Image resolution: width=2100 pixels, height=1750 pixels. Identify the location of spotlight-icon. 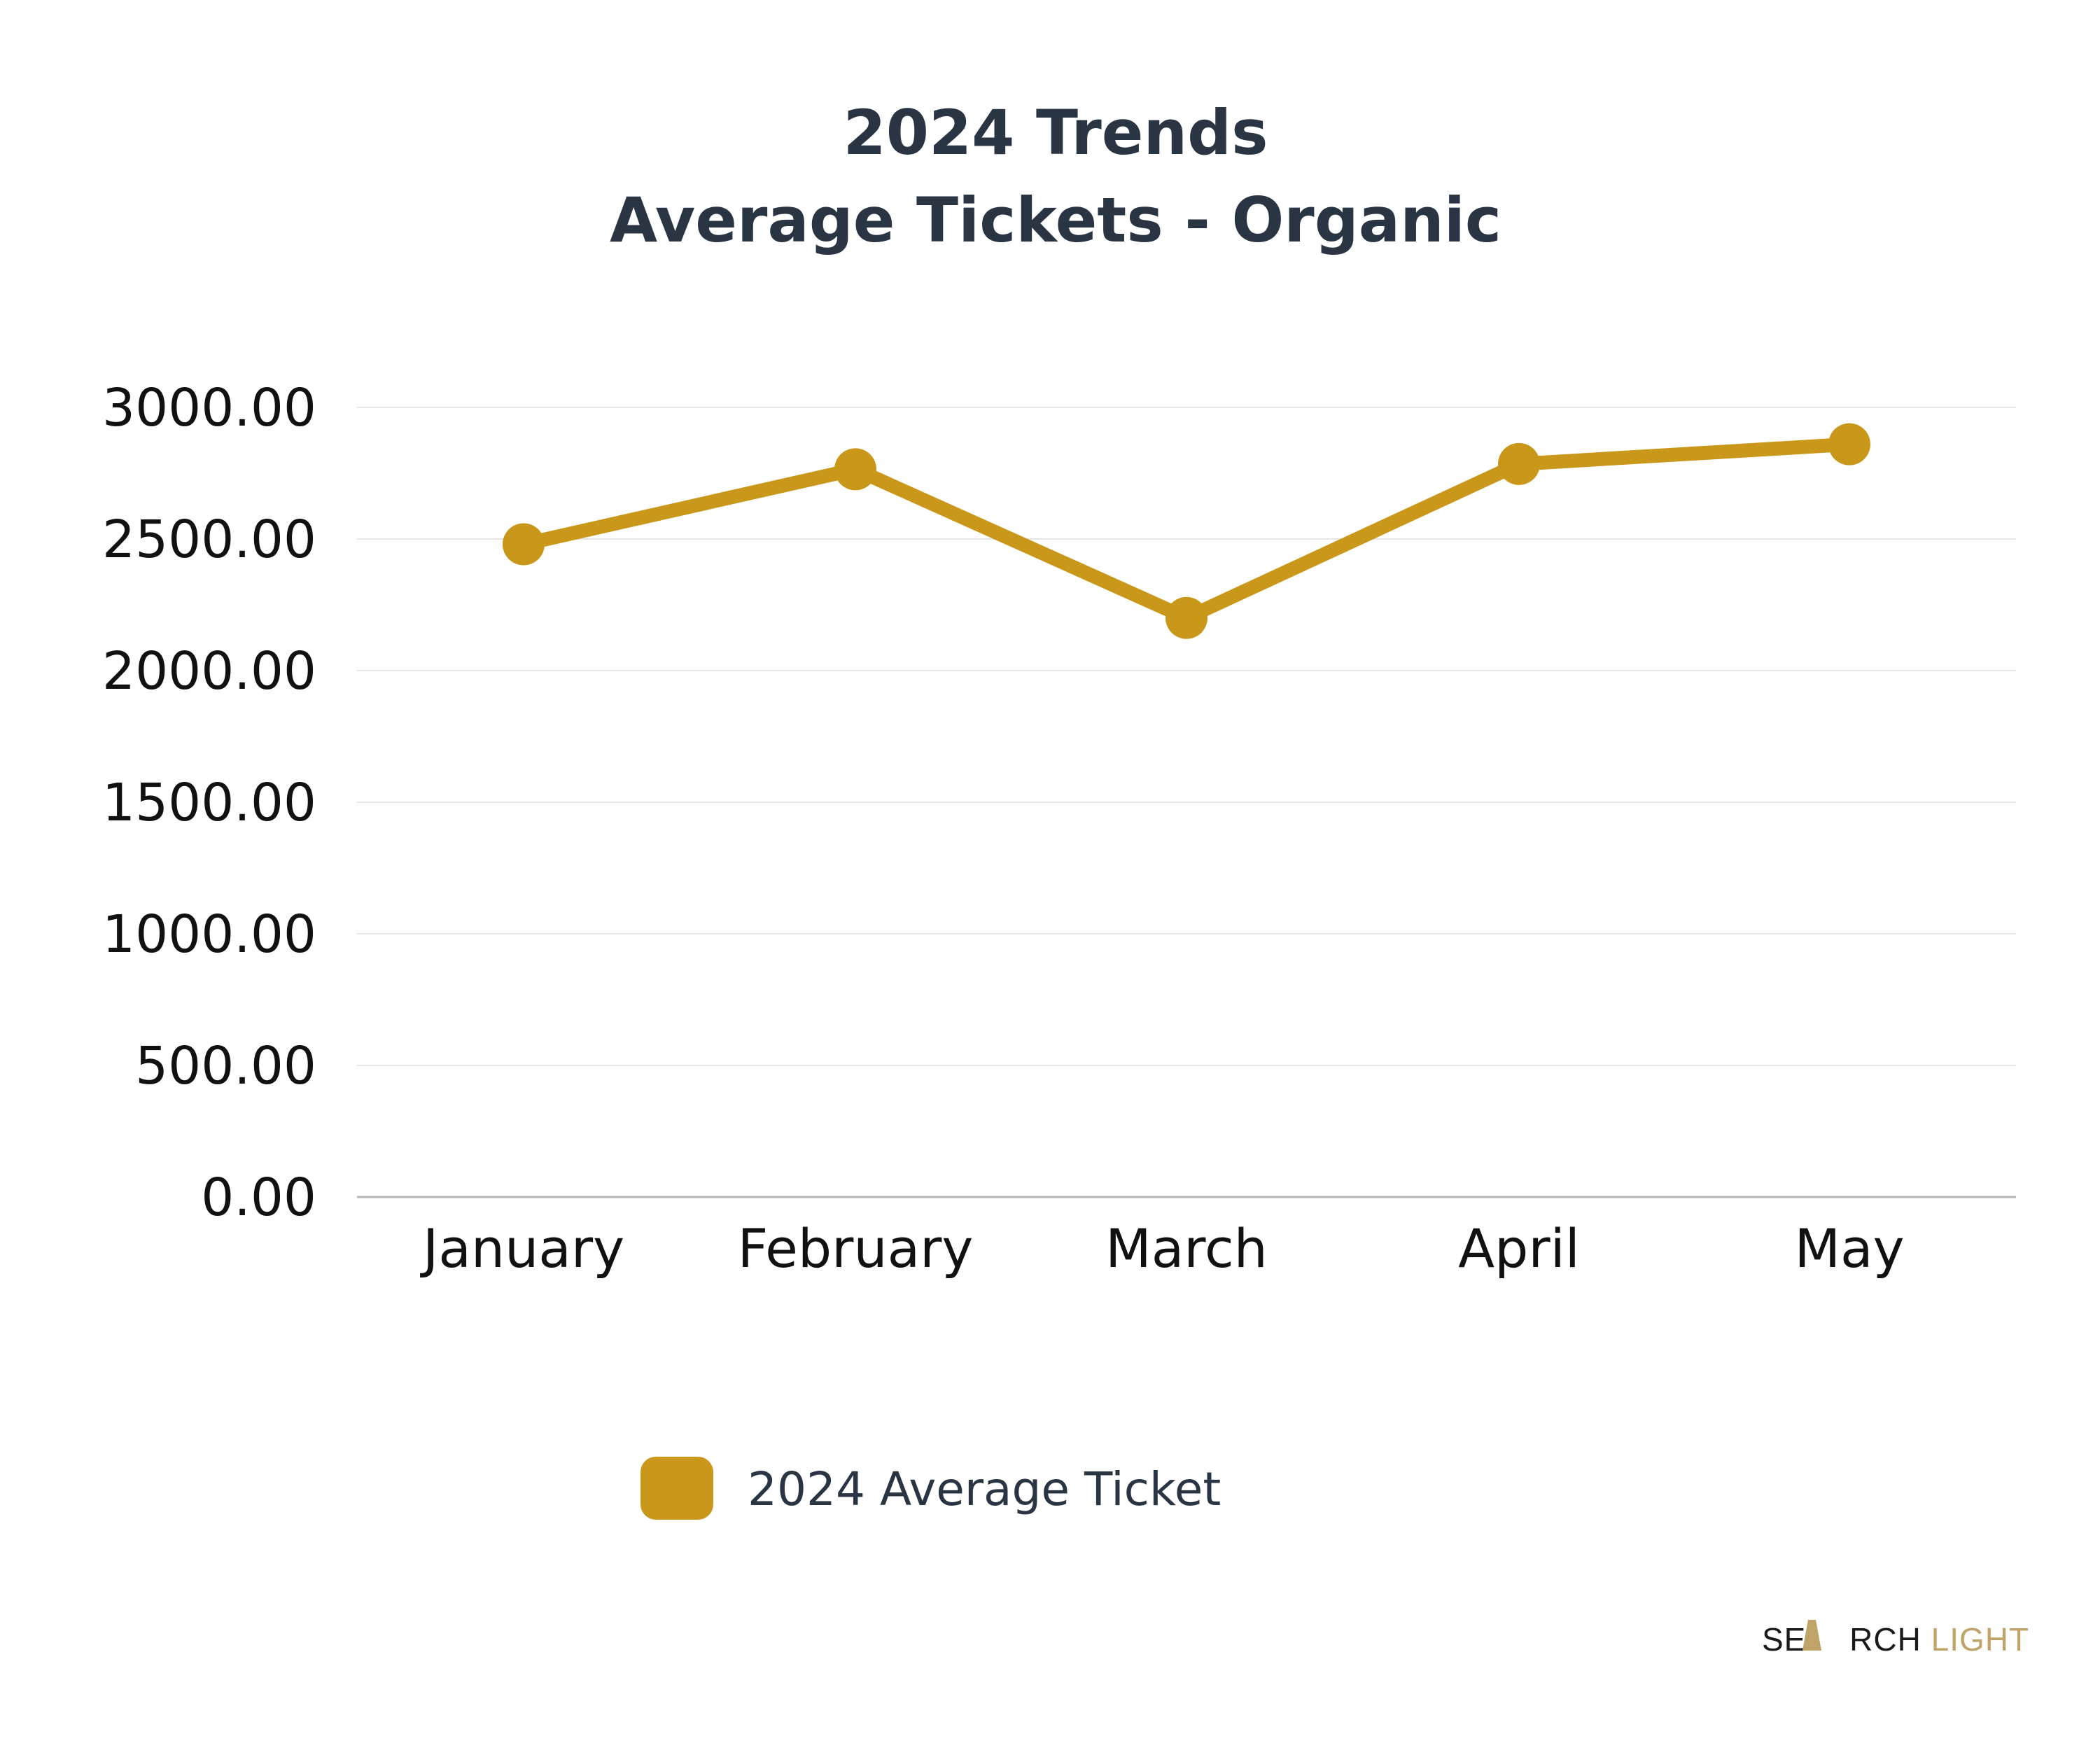
(1811, 1635).